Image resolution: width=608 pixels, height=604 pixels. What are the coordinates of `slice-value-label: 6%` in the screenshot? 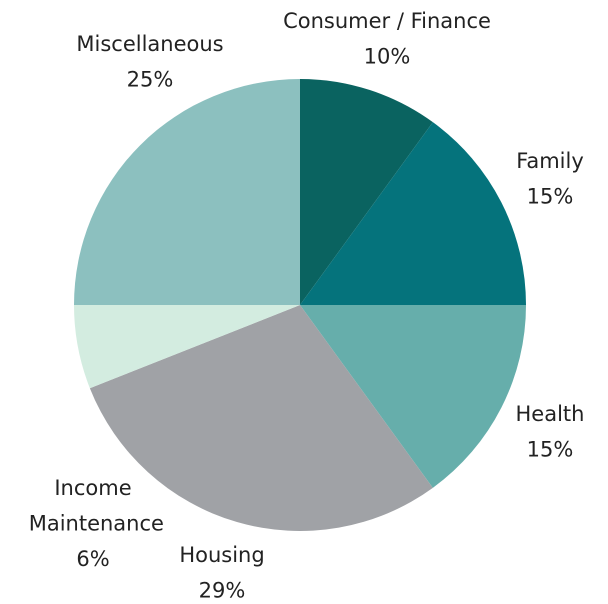 It's located at (92, 559).